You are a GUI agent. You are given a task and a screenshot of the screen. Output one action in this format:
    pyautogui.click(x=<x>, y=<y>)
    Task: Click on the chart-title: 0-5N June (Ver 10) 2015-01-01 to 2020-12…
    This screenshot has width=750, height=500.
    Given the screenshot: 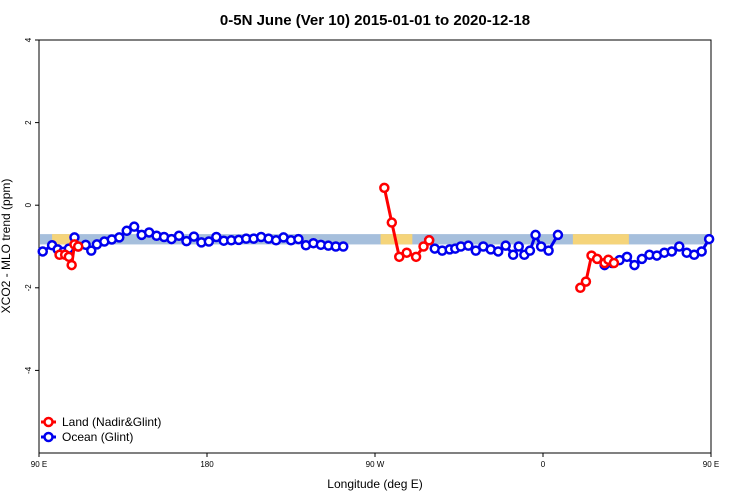 What is the action you would take?
    pyautogui.click(x=375, y=20)
    